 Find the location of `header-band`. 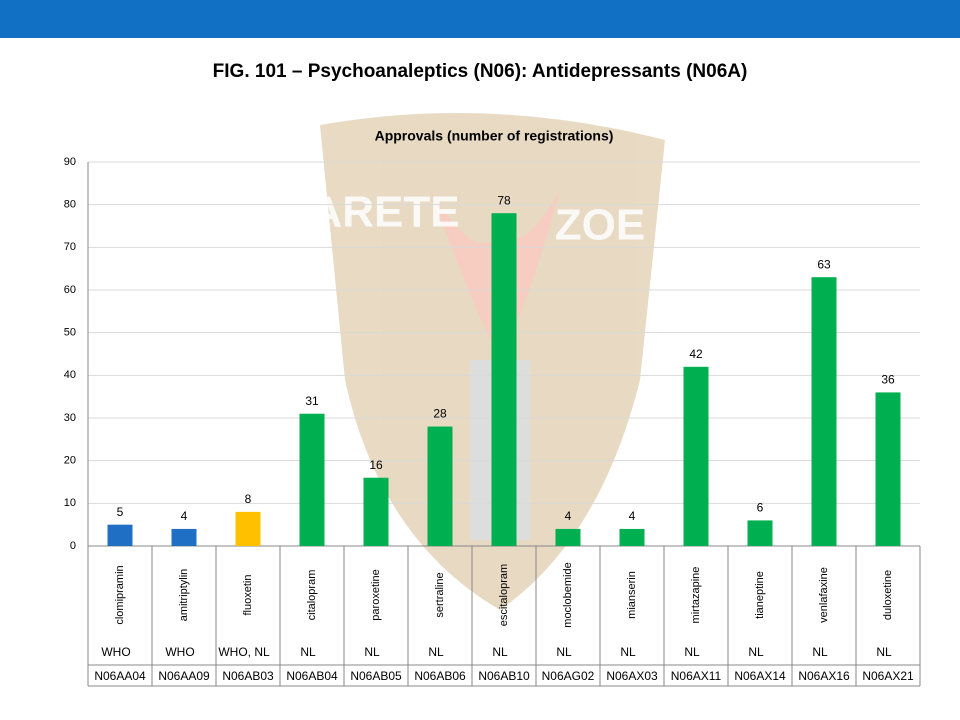

header-band is located at coordinates (480, 19).